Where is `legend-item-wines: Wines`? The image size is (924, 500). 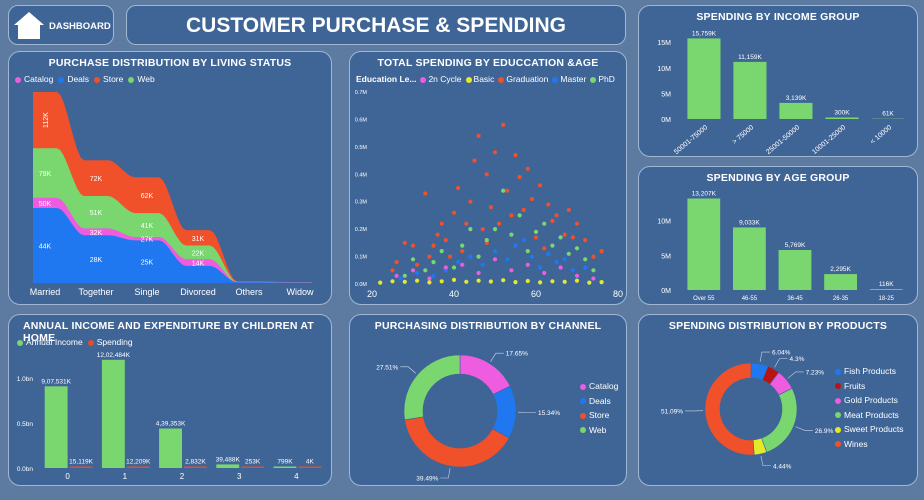 legend-item-wines: Wines is located at coordinates (869, 444).